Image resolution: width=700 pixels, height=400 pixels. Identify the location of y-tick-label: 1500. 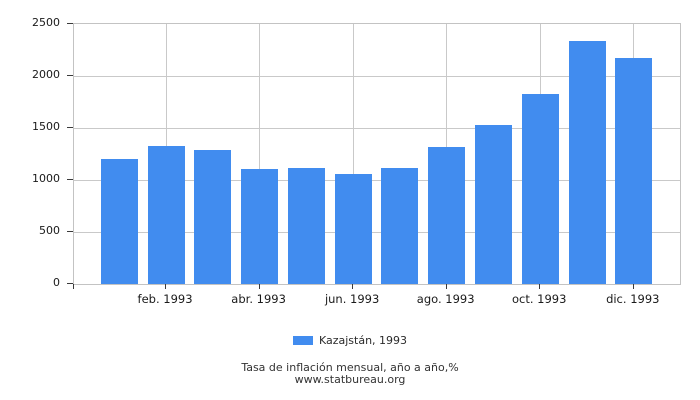
(46, 126).